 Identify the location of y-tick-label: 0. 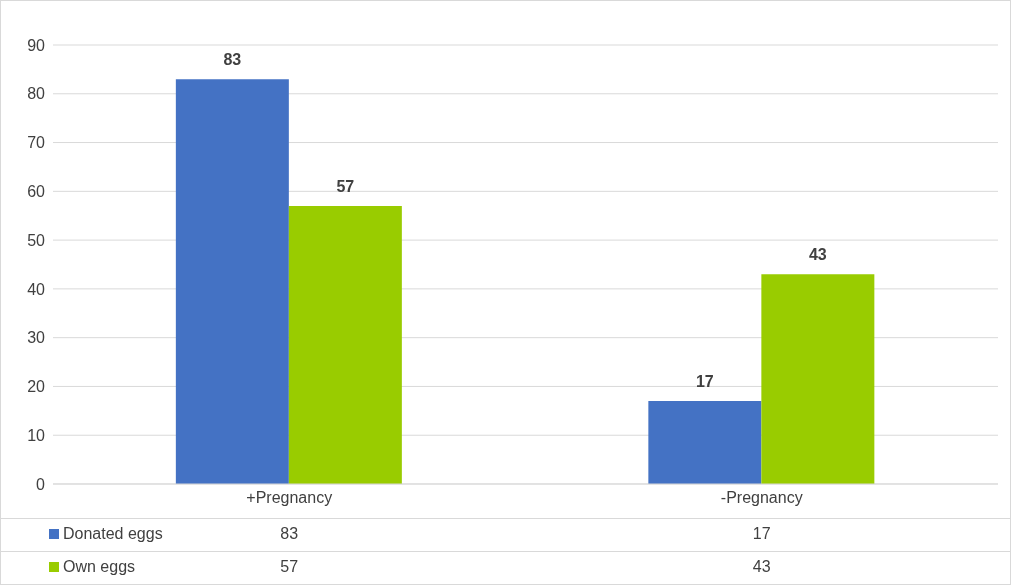
(41, 484).